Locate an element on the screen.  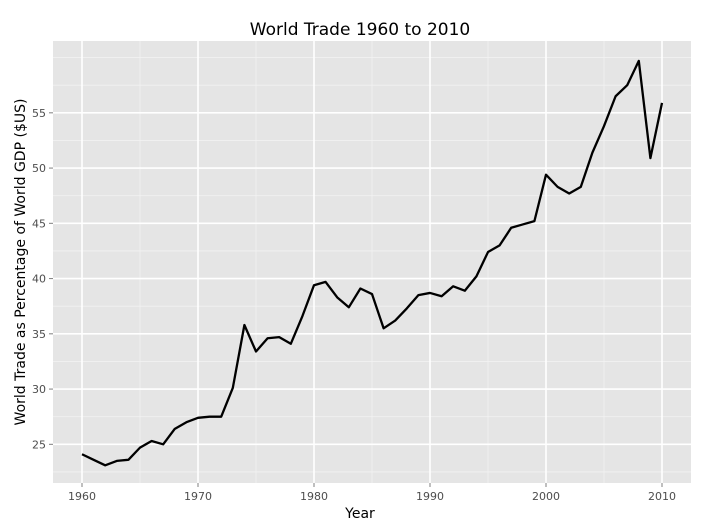
y-axis: 25 30 35 40 45 50 55 is located at coordinates (42, 279).